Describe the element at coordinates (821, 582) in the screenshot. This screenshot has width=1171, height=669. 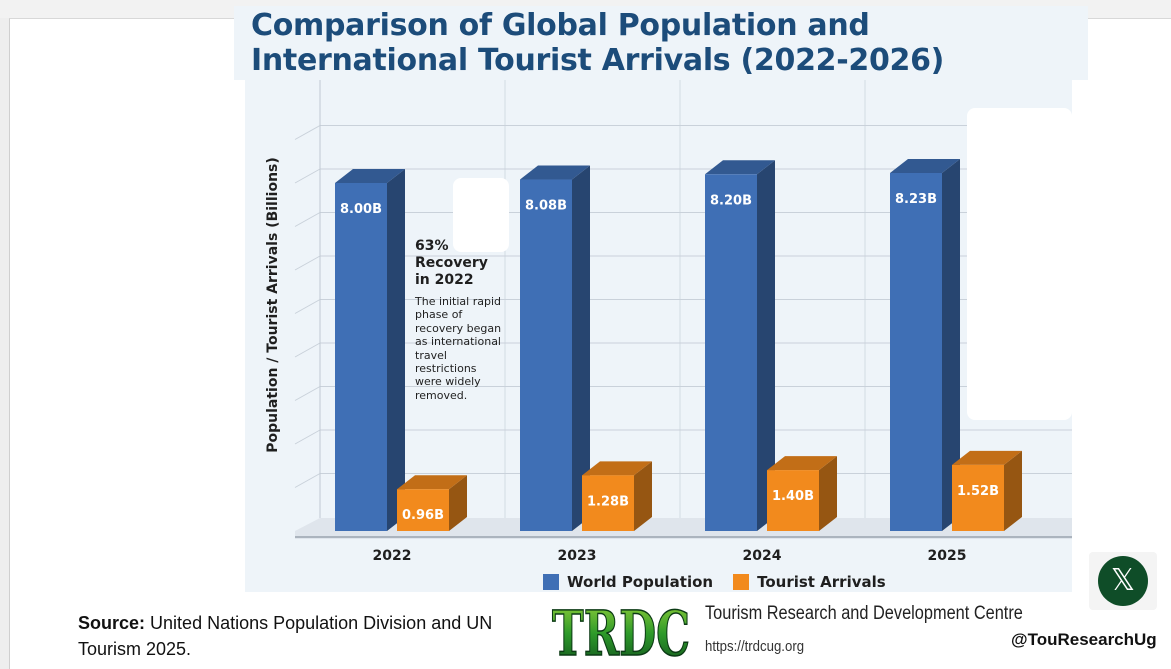
I see `legend-label: Tourist Arrivals` at that location.